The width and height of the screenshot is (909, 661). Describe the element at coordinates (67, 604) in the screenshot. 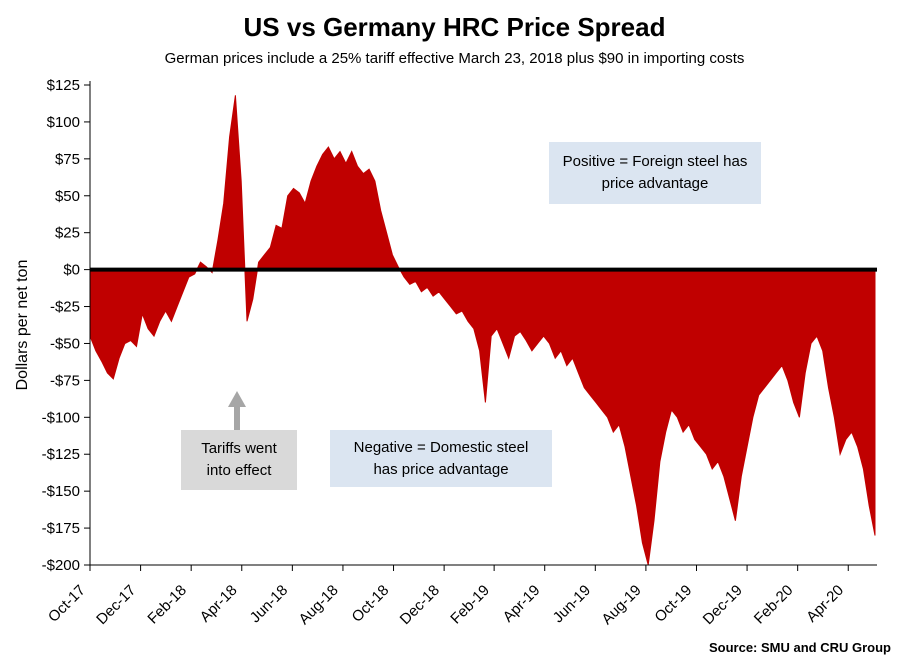

I see `x-tick-label: Oct-17` at that location.